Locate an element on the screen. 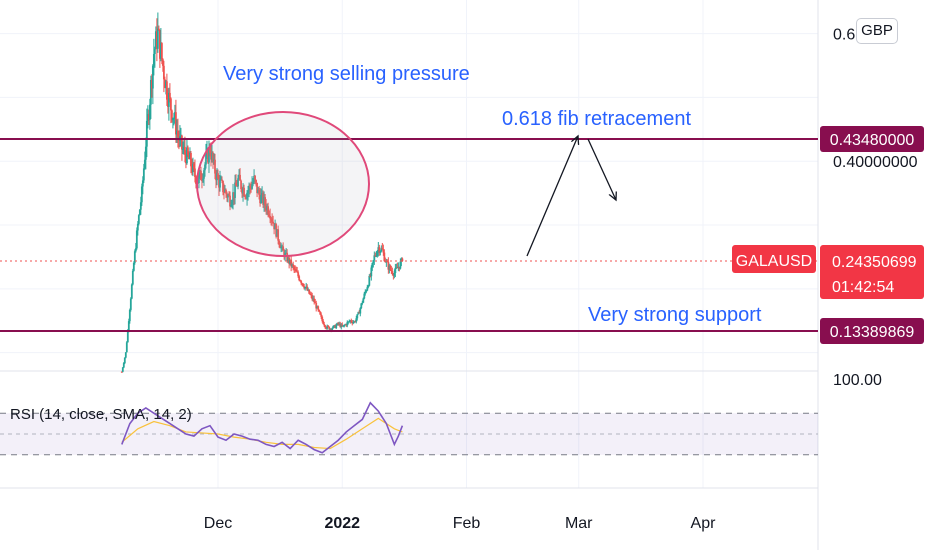  currency-button: GBP is located at coordinates (877, 31).